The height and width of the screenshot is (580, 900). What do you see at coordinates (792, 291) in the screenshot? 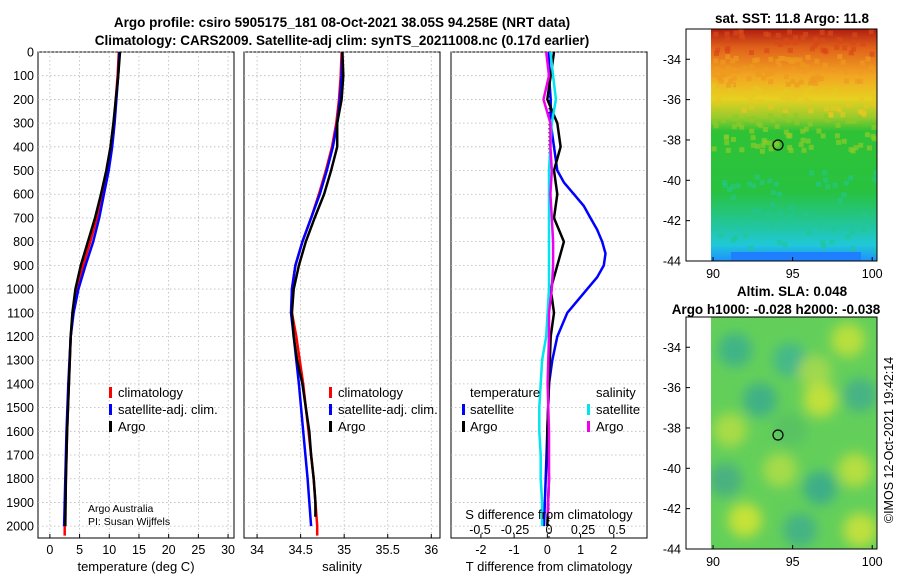
I see `sla-map-title-line1: Altim. SLA: 0.048` at bounding box center [792, 291].